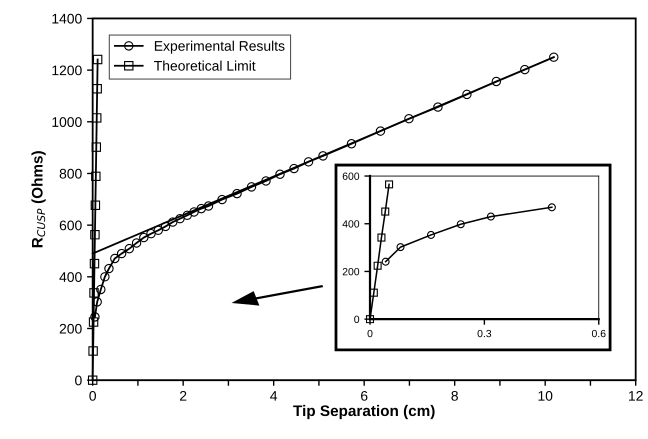 This screenshot has width=648, height=439. What do you see at coordinates (274, 396) in the screenshot?
I see `x-tick-label: 4` at bounding box center [274, 396].